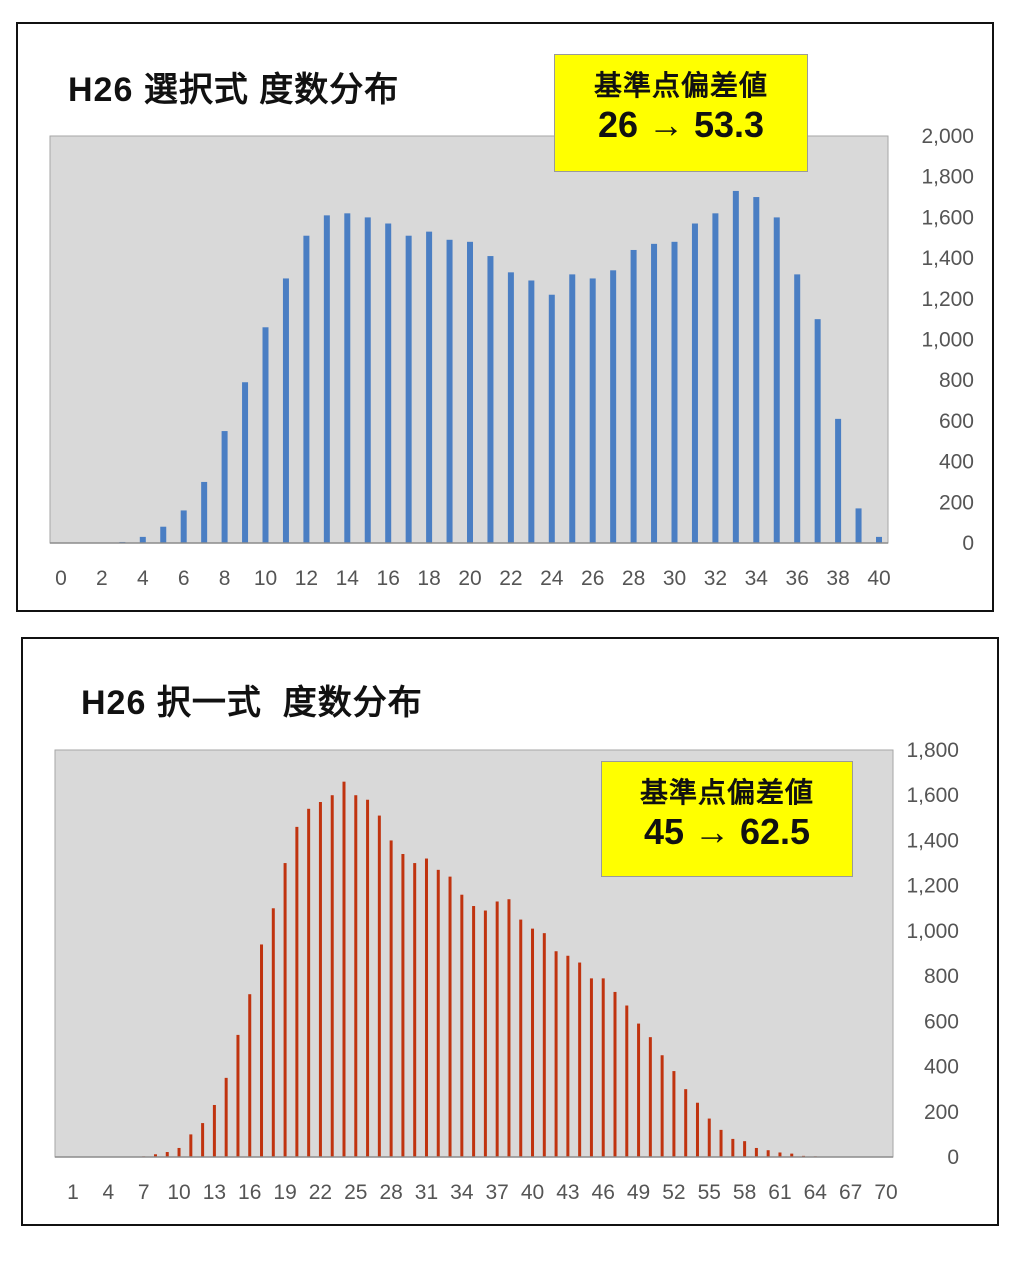  What do you see at coordinates (681, 124) in the screenshot?
I see `chart-1-callout-value: 26 → 53.3` at bounding box center [681, 124].